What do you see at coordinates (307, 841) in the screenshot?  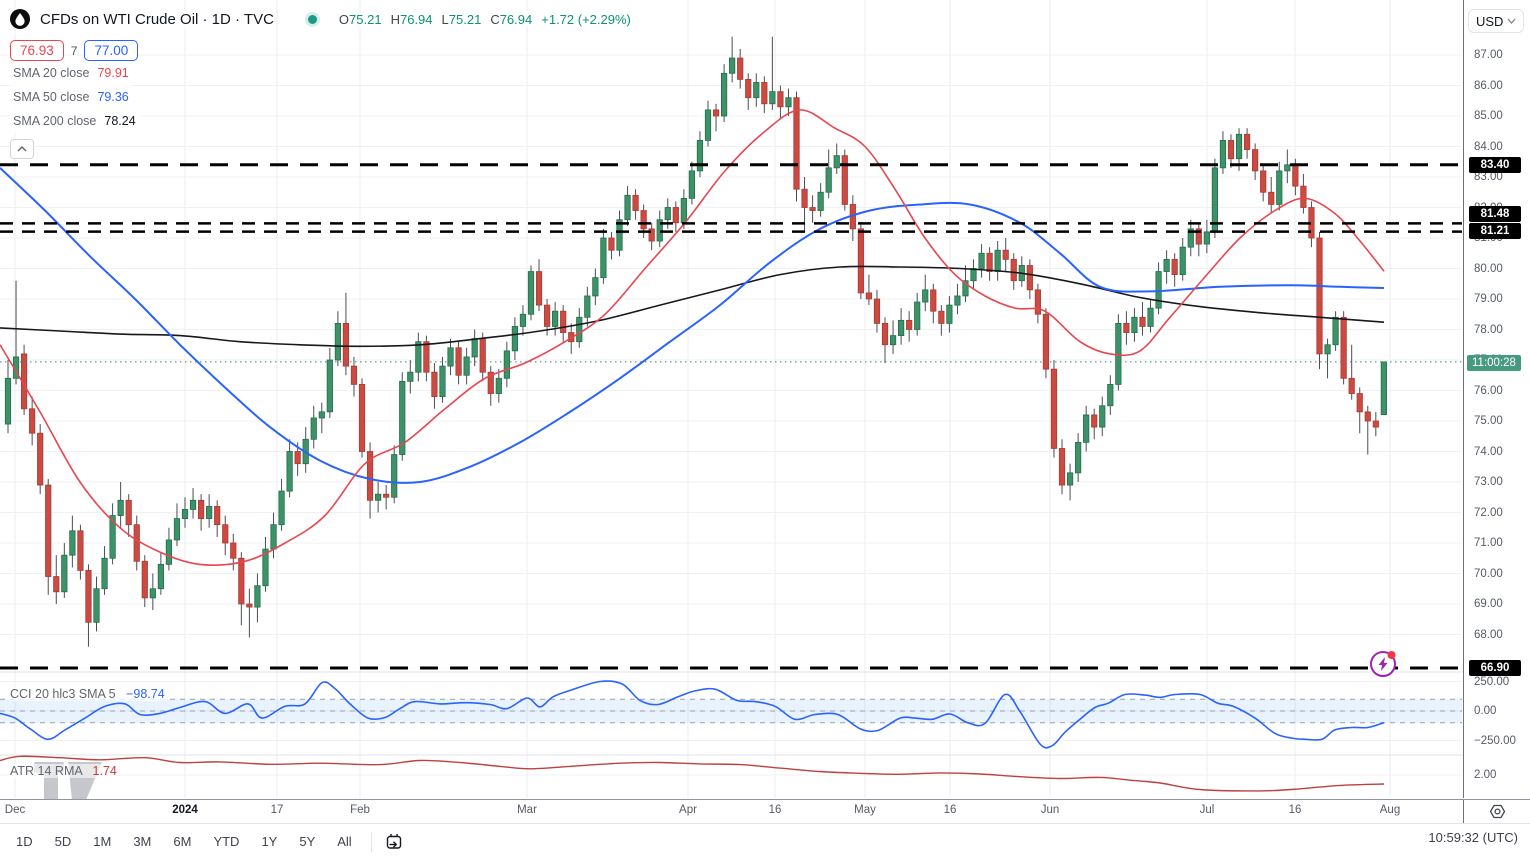 I see `range-button-5y: 5Y` at bounding box center [307, 841].